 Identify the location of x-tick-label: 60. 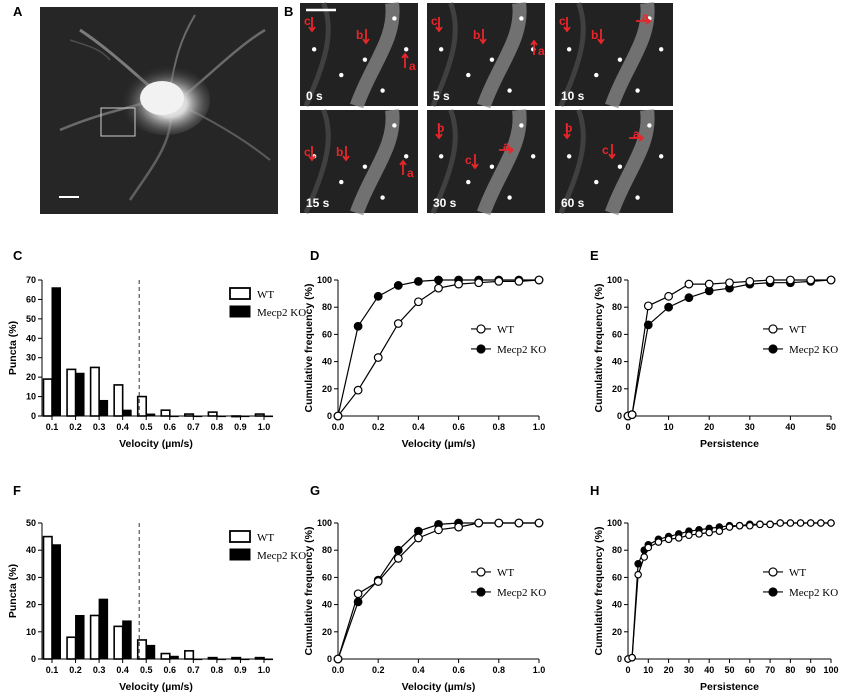
(750, 670).